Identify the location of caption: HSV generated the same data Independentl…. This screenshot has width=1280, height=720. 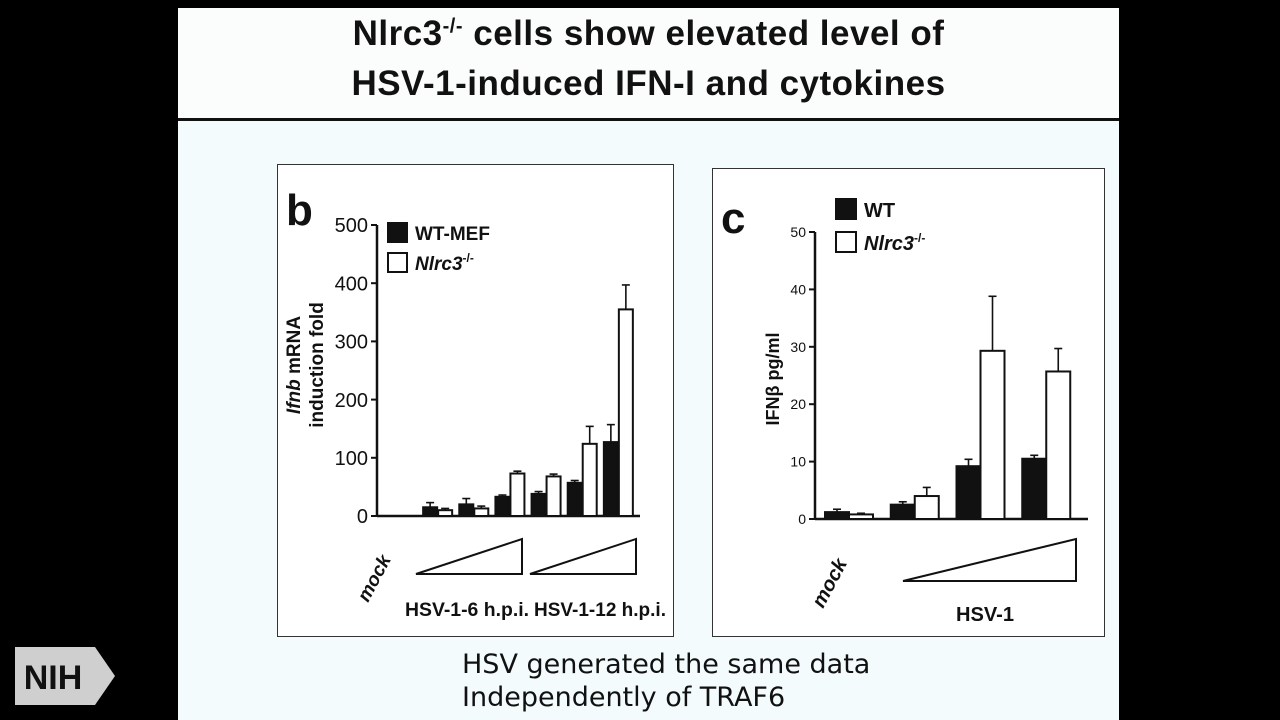
(666, 681).